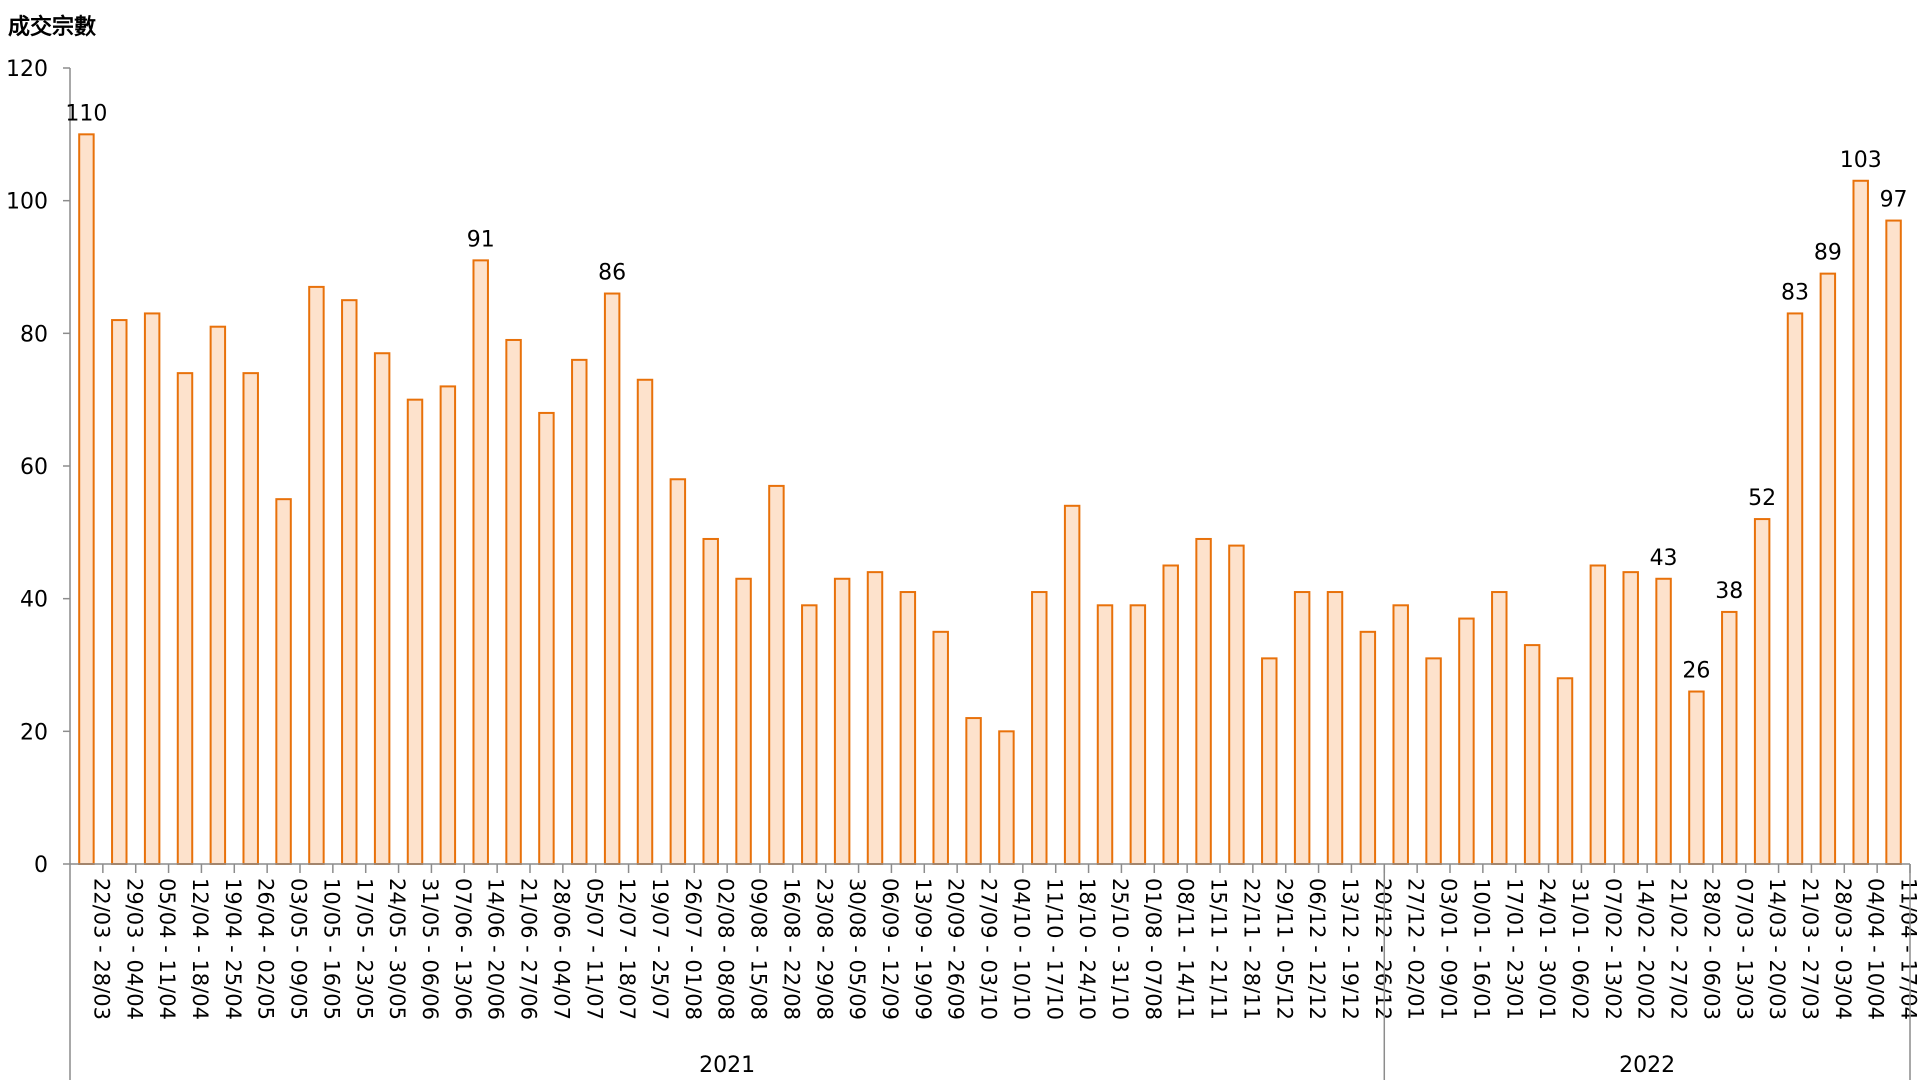 This screenshot has height=1080, width=1920. What do you see at coordinates (1861, 160) in the screenshot?
I see `data-label: 103` at bounding box center [1861, 160].